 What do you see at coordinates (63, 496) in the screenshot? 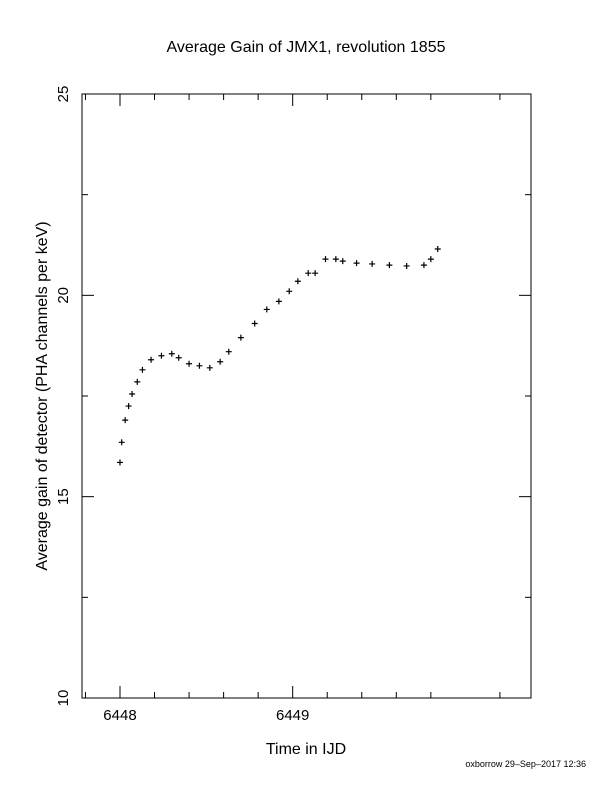
I see `y-tick-label: 15` at bounding box center [63, 496].